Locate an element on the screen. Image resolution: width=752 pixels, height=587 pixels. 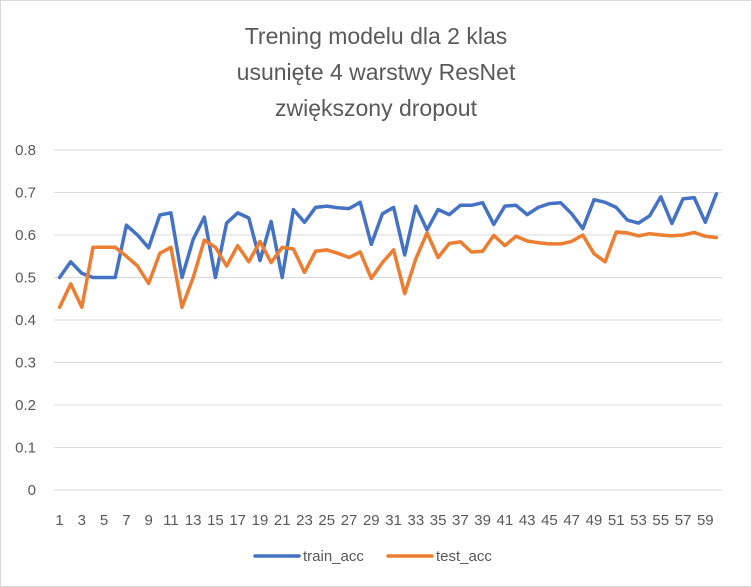
y-tick-label: 0.2 is located at coordinates (25, 405).